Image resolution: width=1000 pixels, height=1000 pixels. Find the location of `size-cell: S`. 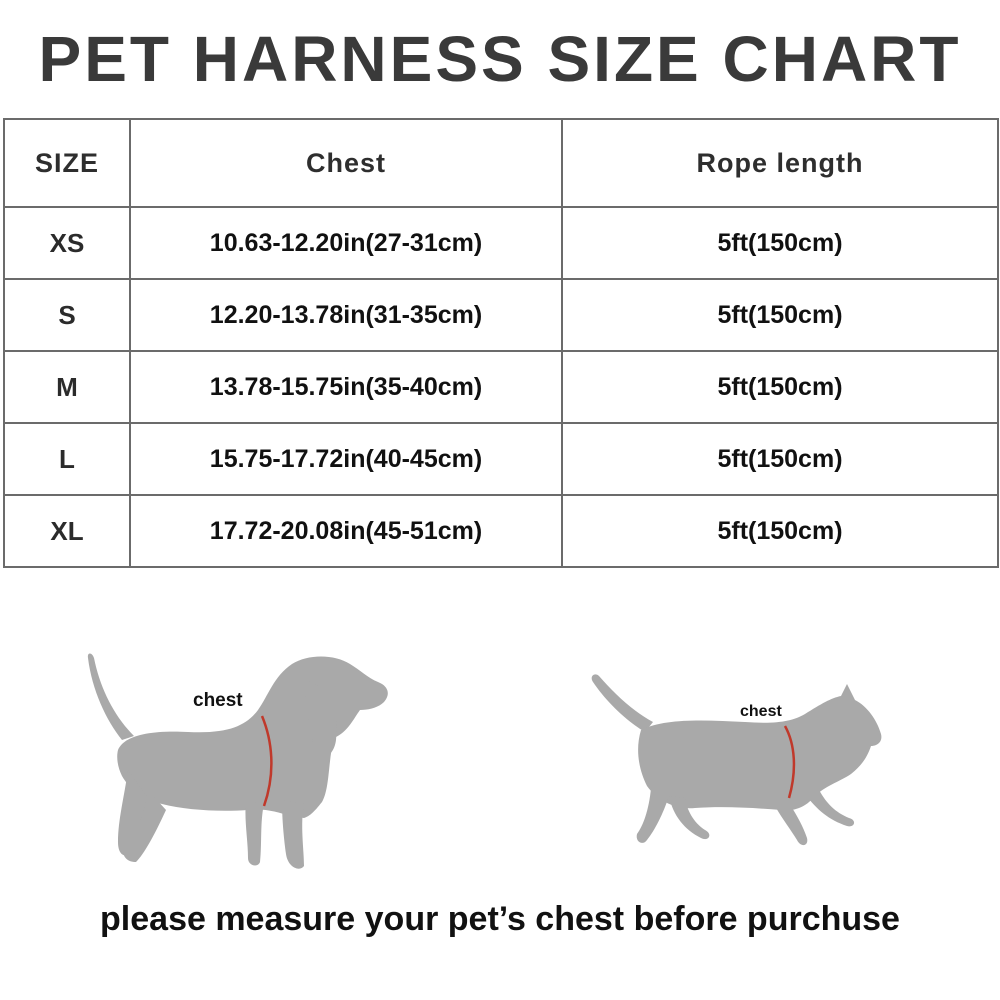

size-cell: S is located at coordinates (67, 315).